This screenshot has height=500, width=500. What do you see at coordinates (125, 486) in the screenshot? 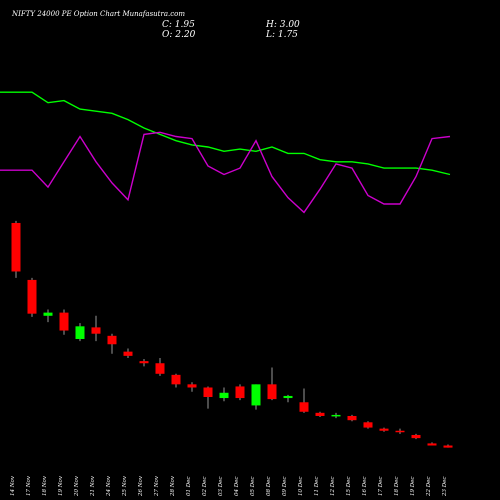
I see `x-tick-label: 25 Nov` at bounding box center [125, 486].